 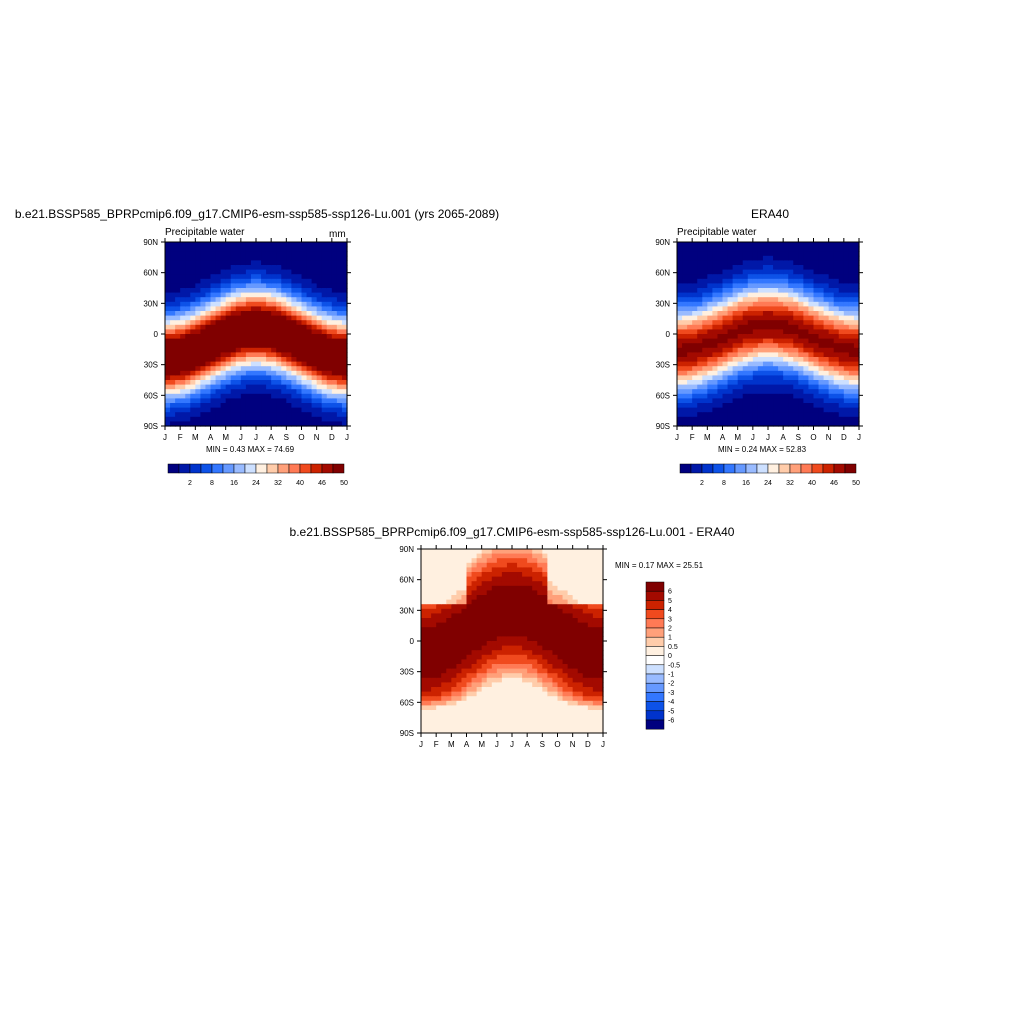 What do you see at coordinates (294, 468) in the screenshot?
I see `colorbar-box` at bounding box center [294, 468].